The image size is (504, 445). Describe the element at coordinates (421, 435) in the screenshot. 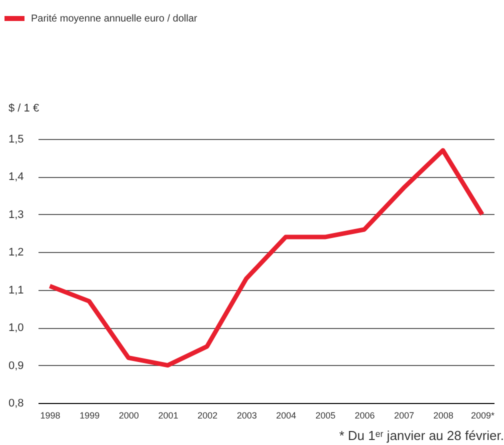

I see `text: * Du 1ᵉʳ janvier au 28 février.` at that location.